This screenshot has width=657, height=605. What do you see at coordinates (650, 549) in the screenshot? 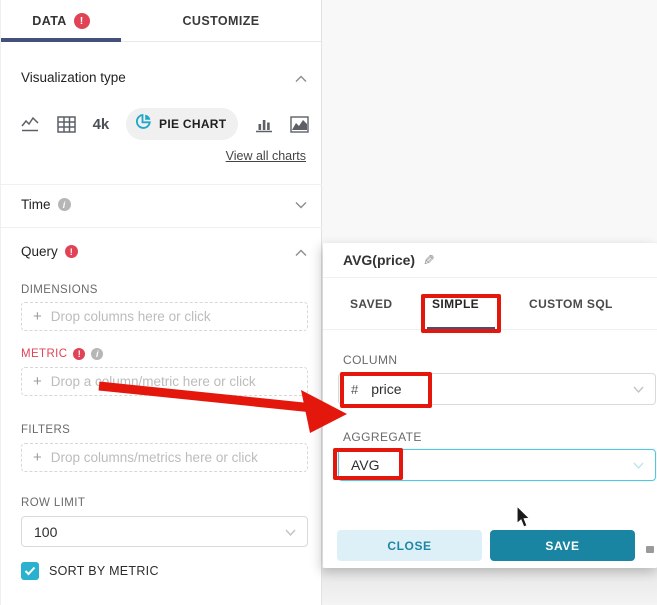
I see `resize-handle-mark` at bounding box center [650, 549].